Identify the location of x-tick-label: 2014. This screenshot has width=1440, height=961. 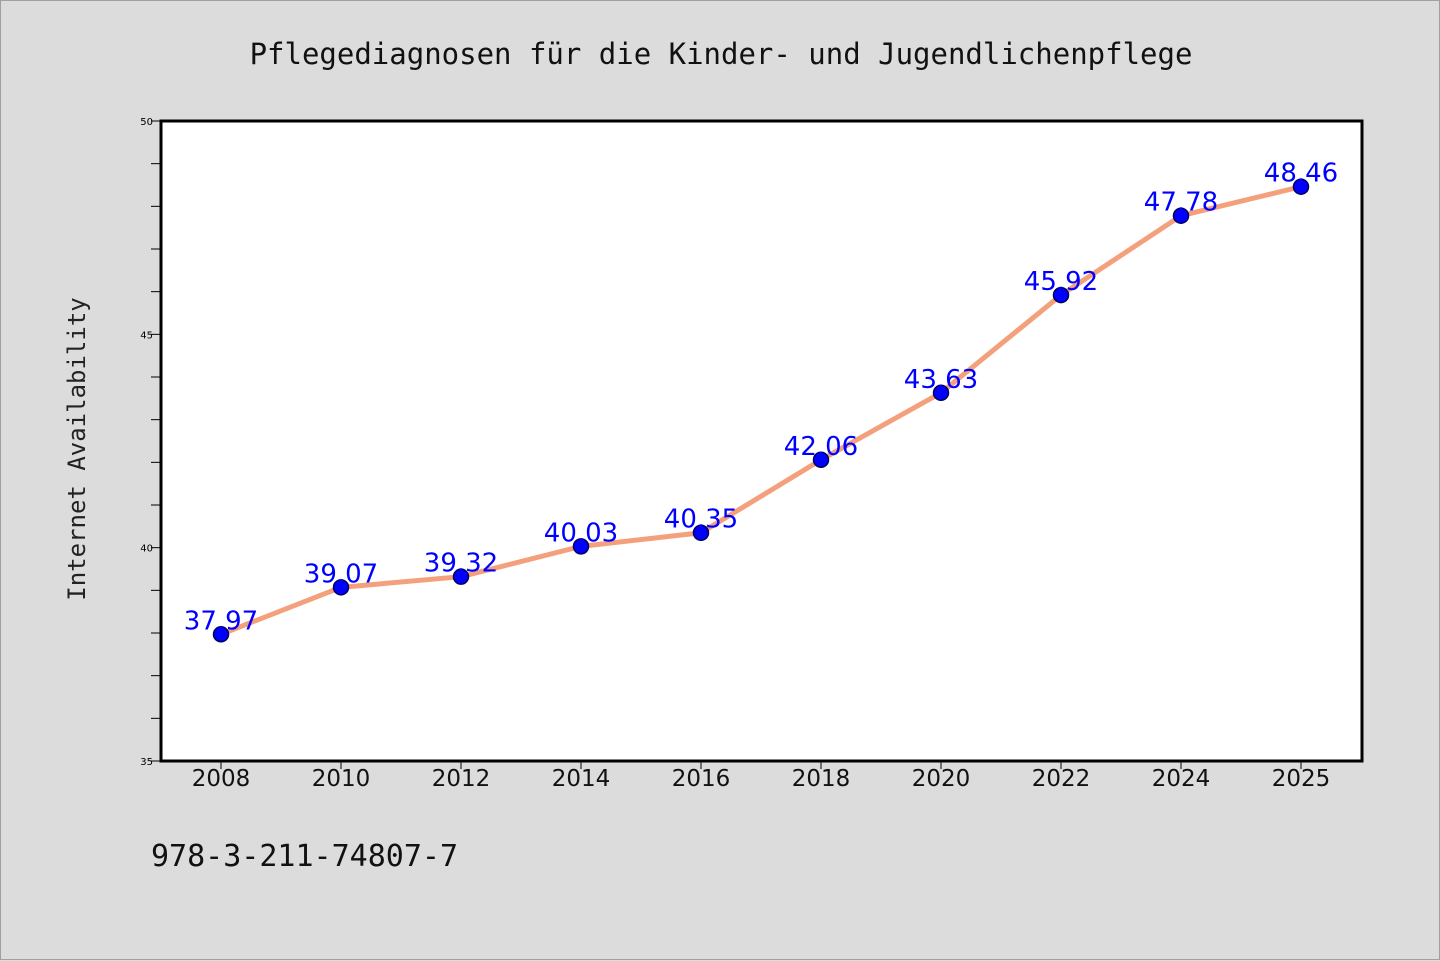
(581, 779).